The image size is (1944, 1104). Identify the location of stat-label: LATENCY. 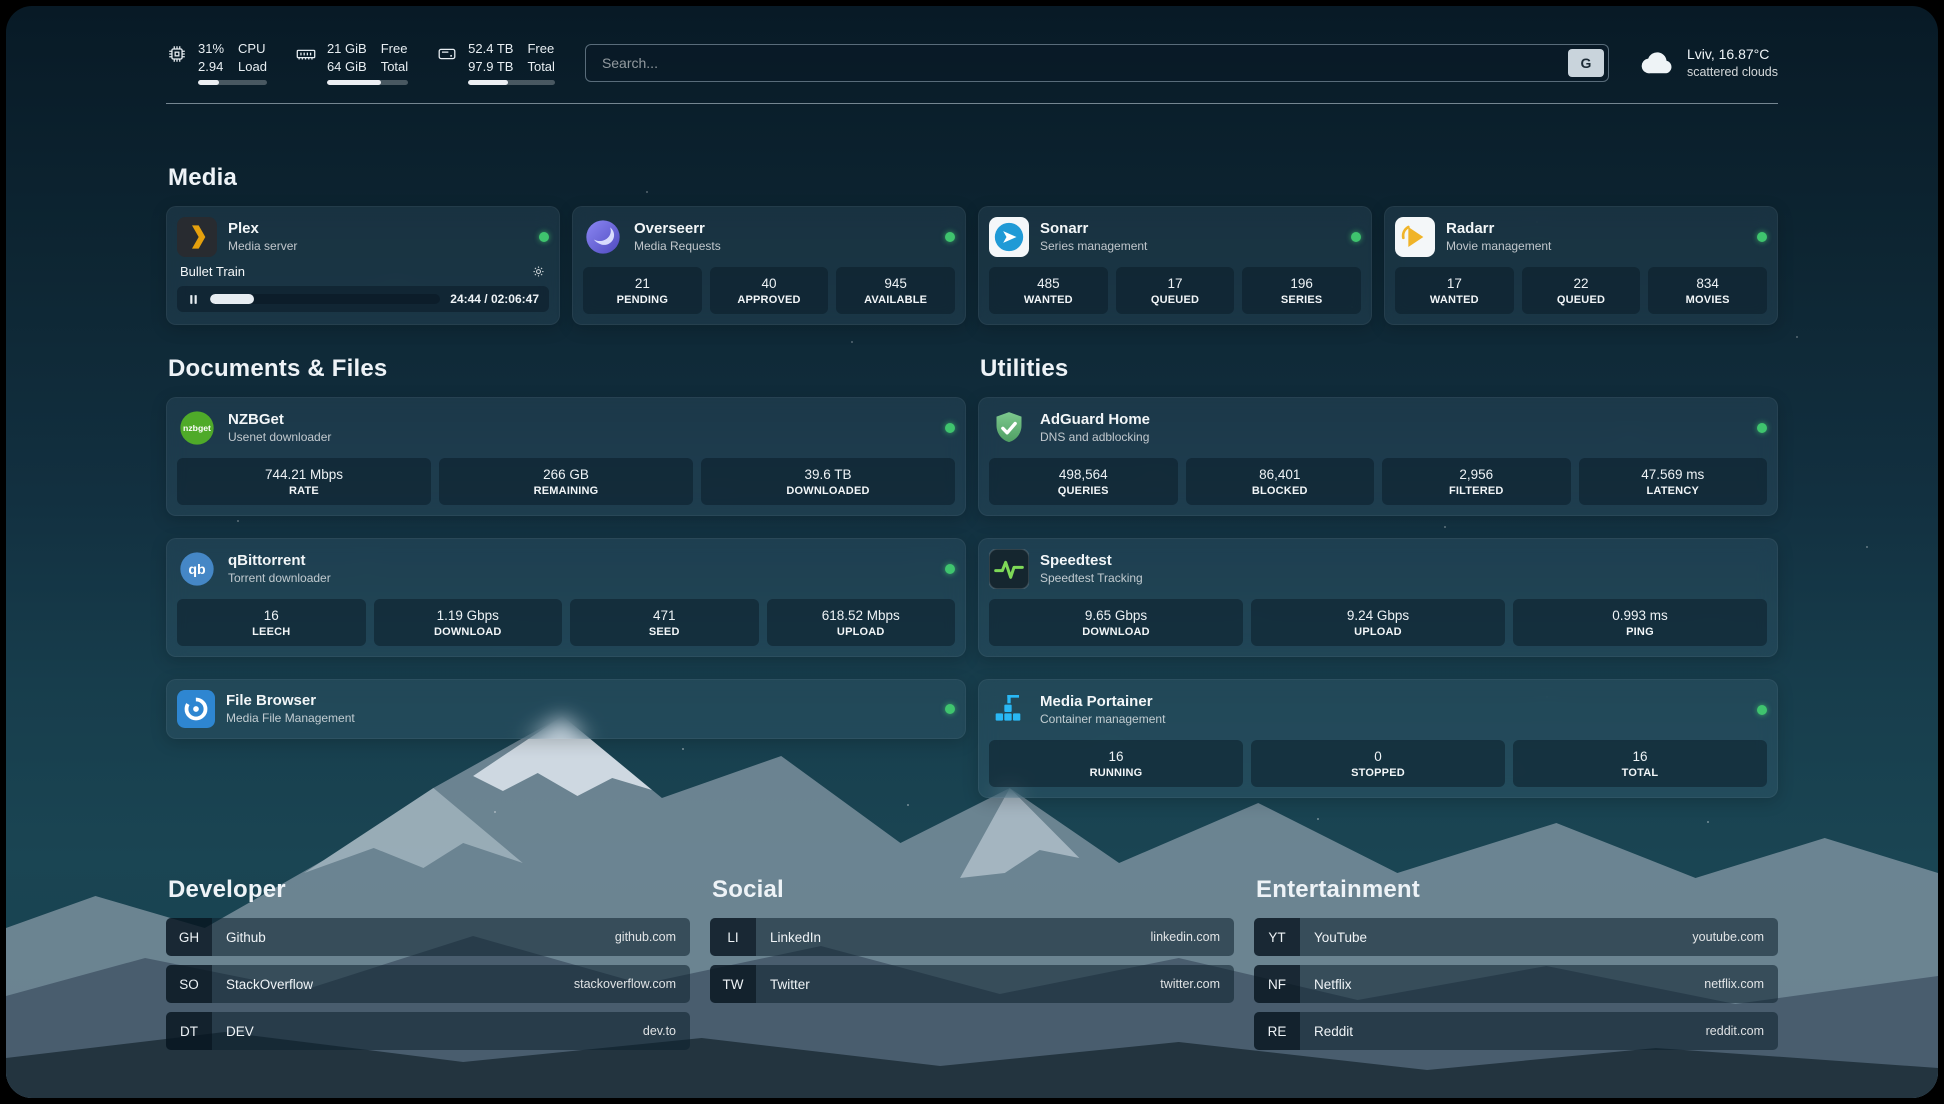
(1673, 491).